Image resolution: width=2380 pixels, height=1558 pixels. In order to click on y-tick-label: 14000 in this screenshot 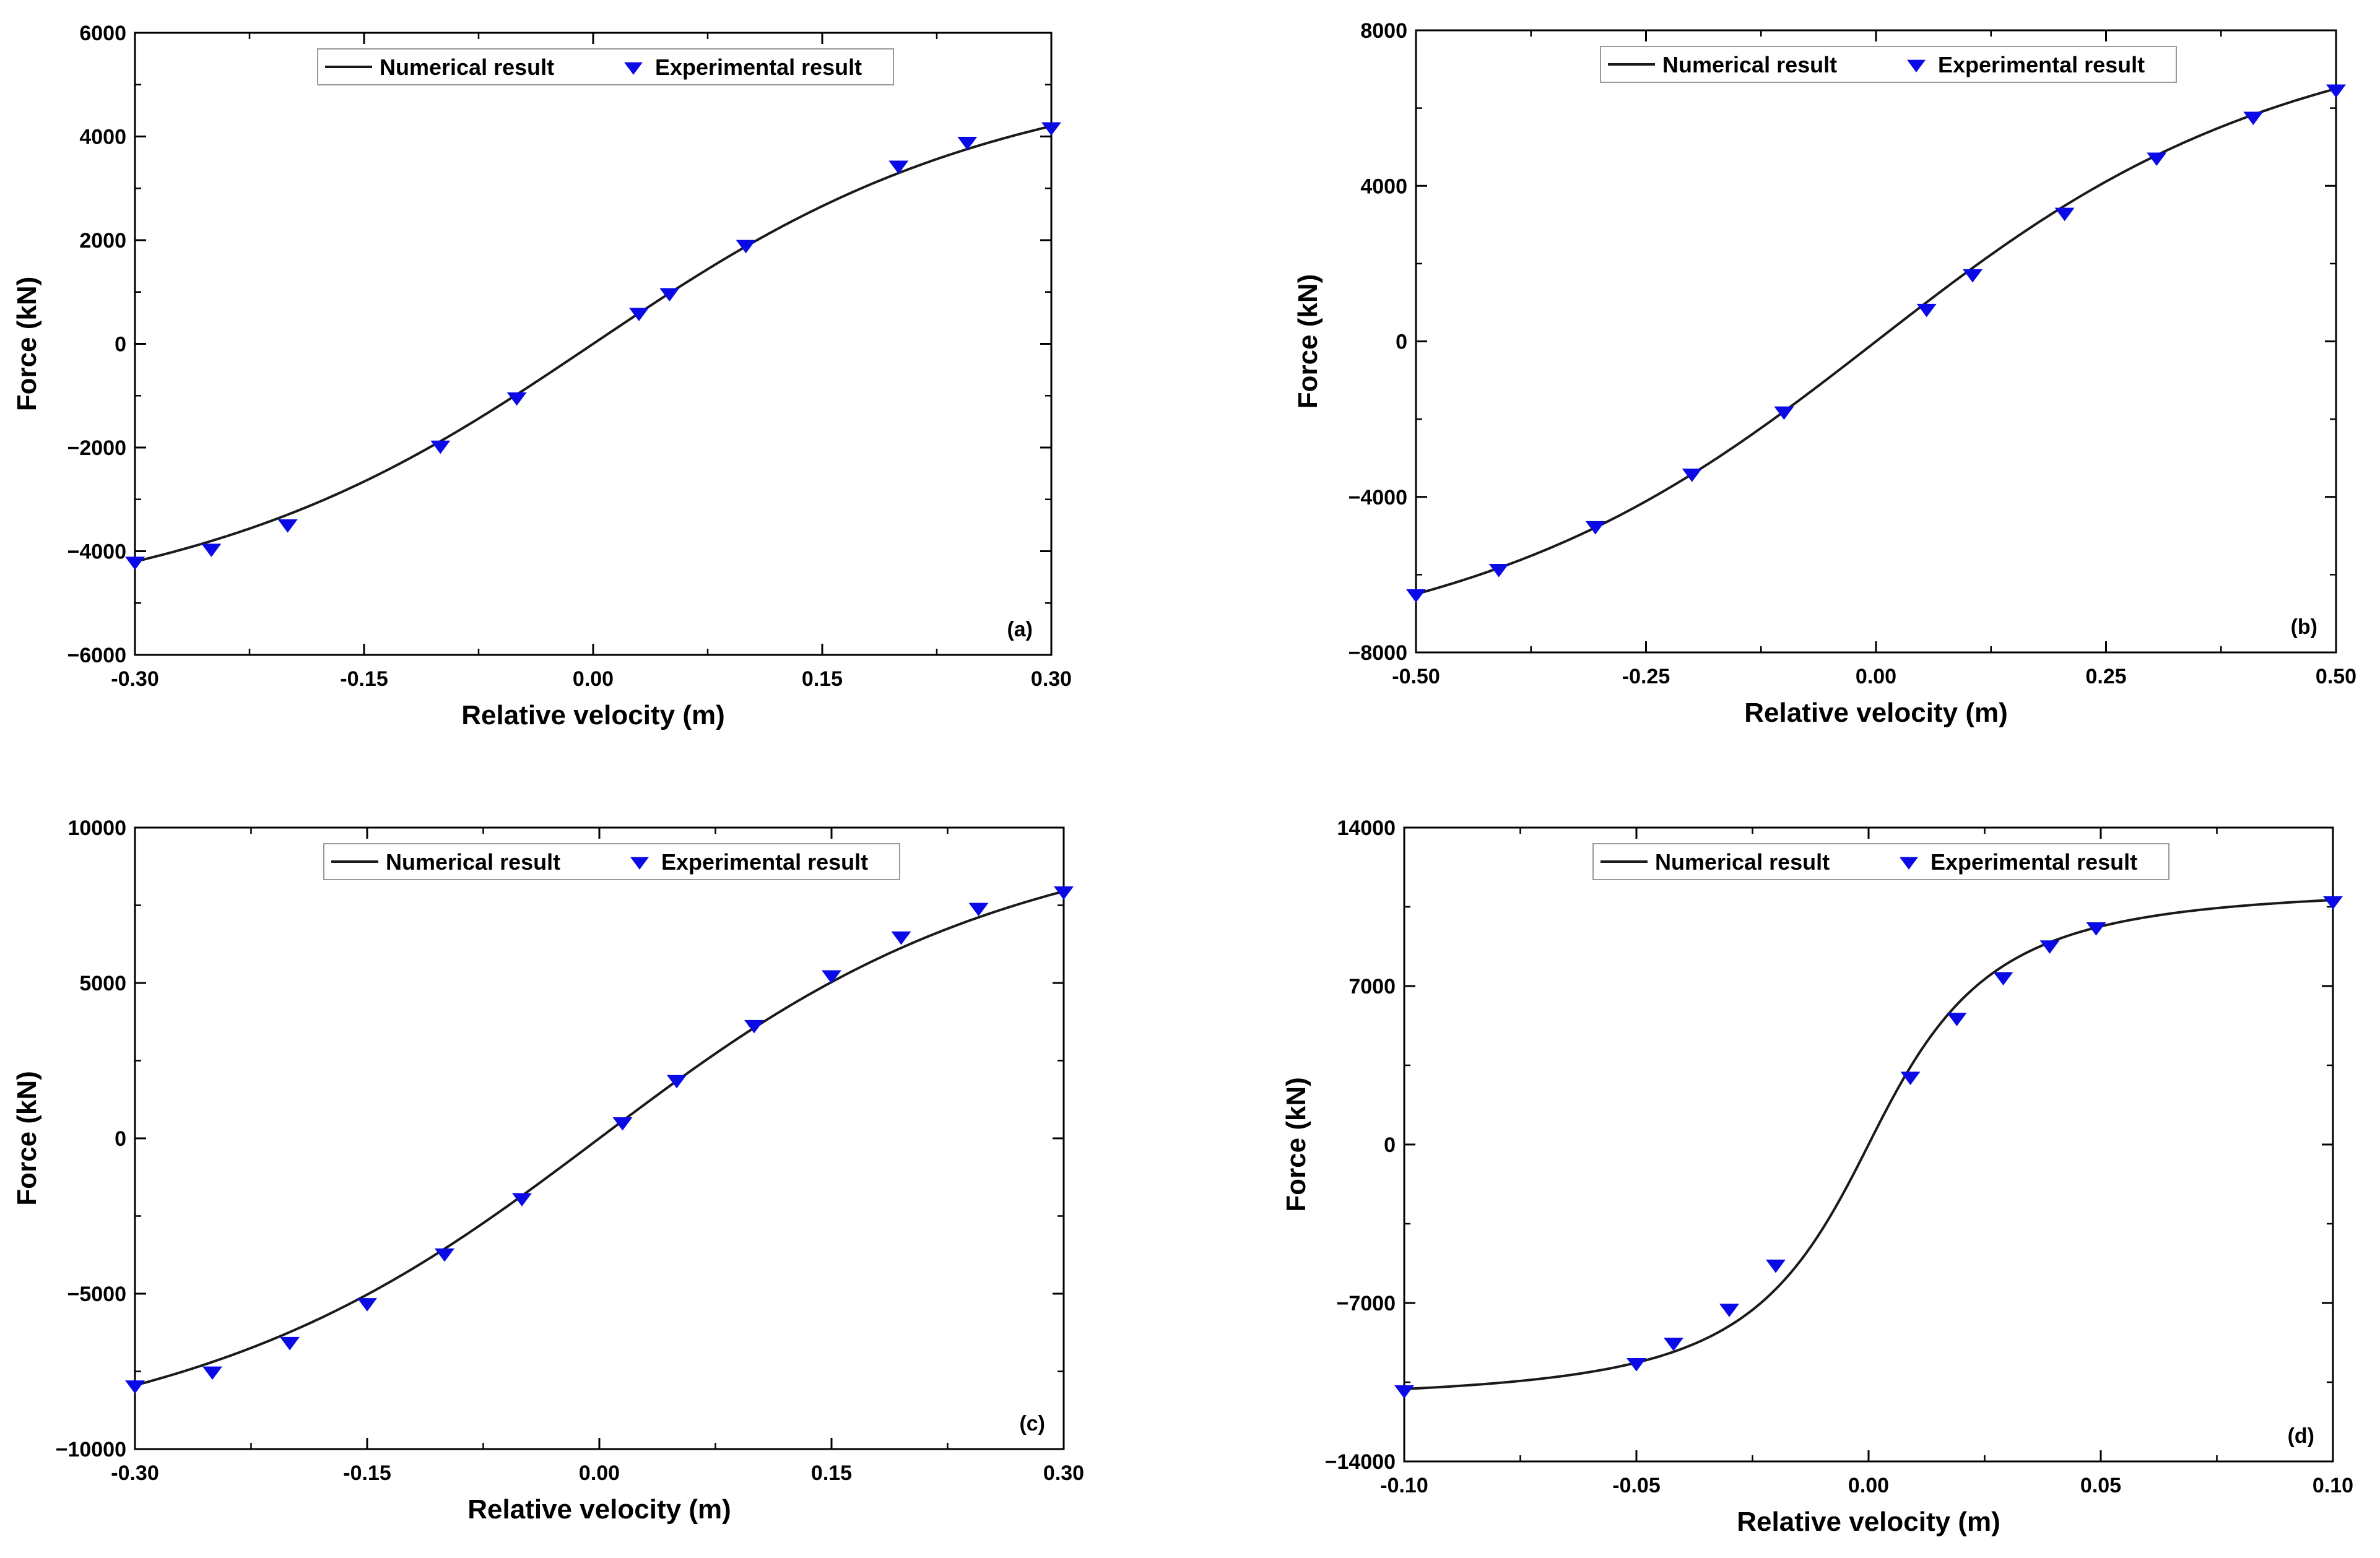, I will do `click(1366, 828)`.